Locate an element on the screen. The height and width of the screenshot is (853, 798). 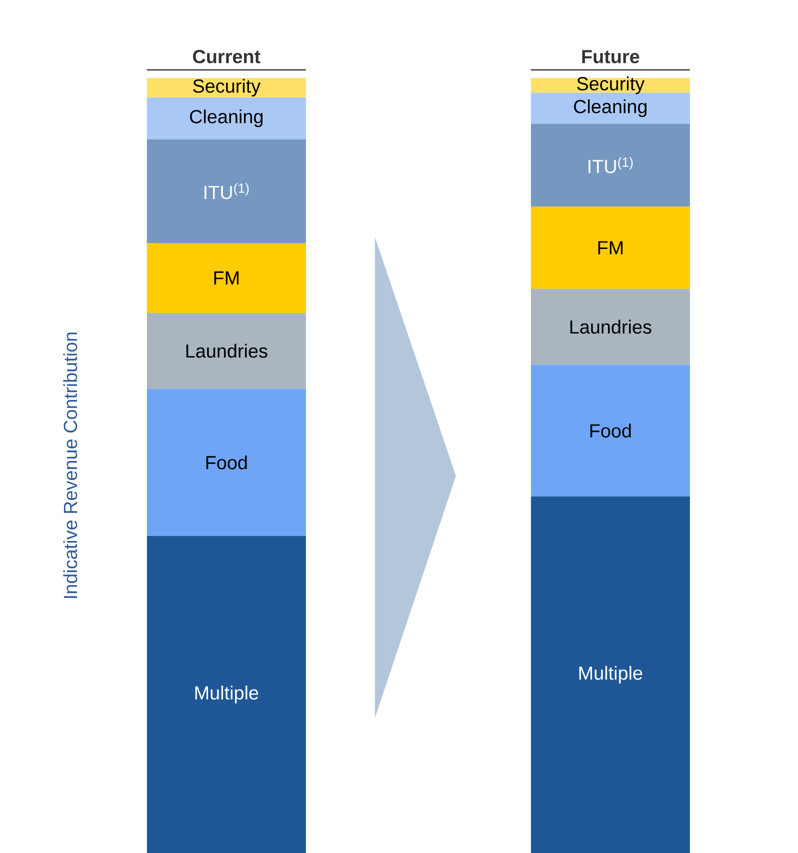
text: Multiple is located at coordinates (610, 675).